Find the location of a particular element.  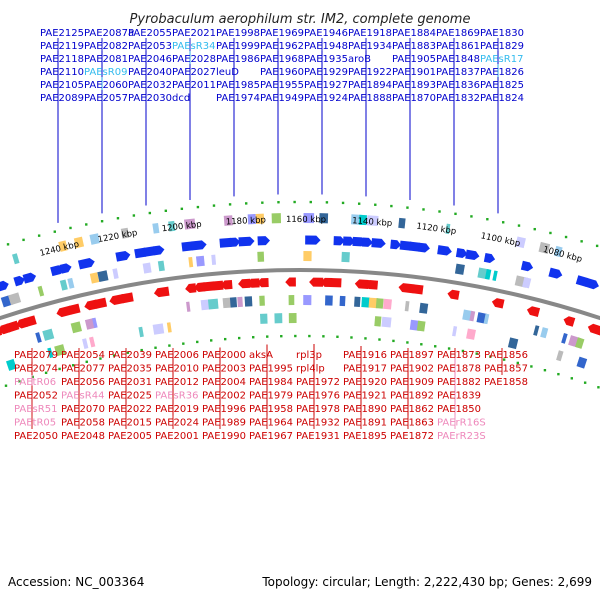

gene-label: PAE2081 is located at coordinates (106, 59).